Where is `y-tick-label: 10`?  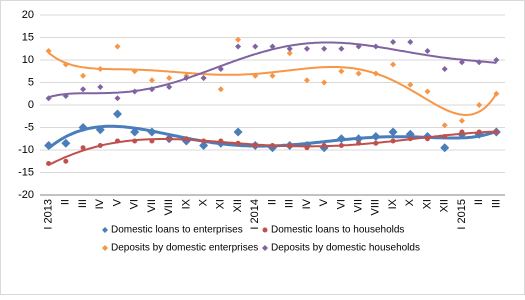 y-tick-label: 10 is located at coordinates (28, 60).